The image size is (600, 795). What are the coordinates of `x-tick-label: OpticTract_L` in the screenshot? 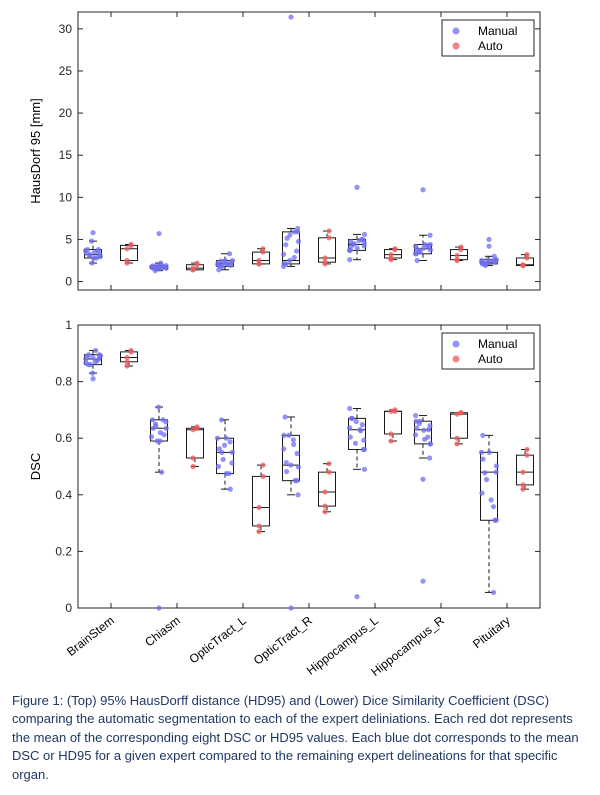 It's located at (217, 639).